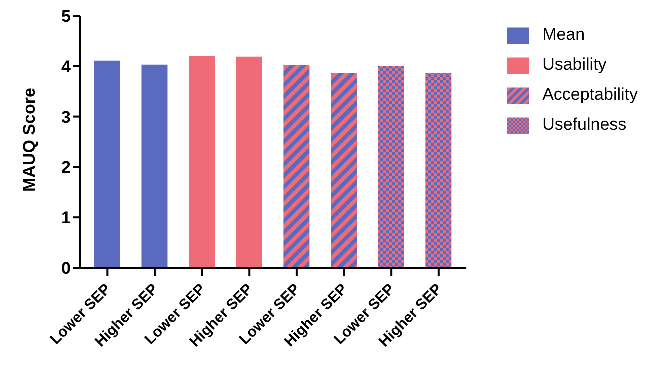 The width and height of the screenshot is (669, 373). I want to click on legend-label: Usability, so click(574, 64).